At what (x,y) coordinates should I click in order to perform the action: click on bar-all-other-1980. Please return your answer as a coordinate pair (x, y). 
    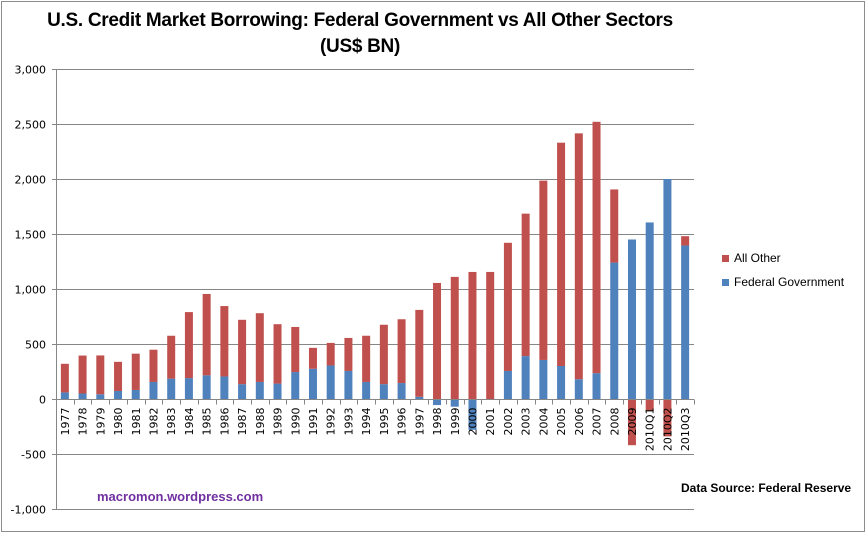
    Looking at the image, I should click on (118, 376).